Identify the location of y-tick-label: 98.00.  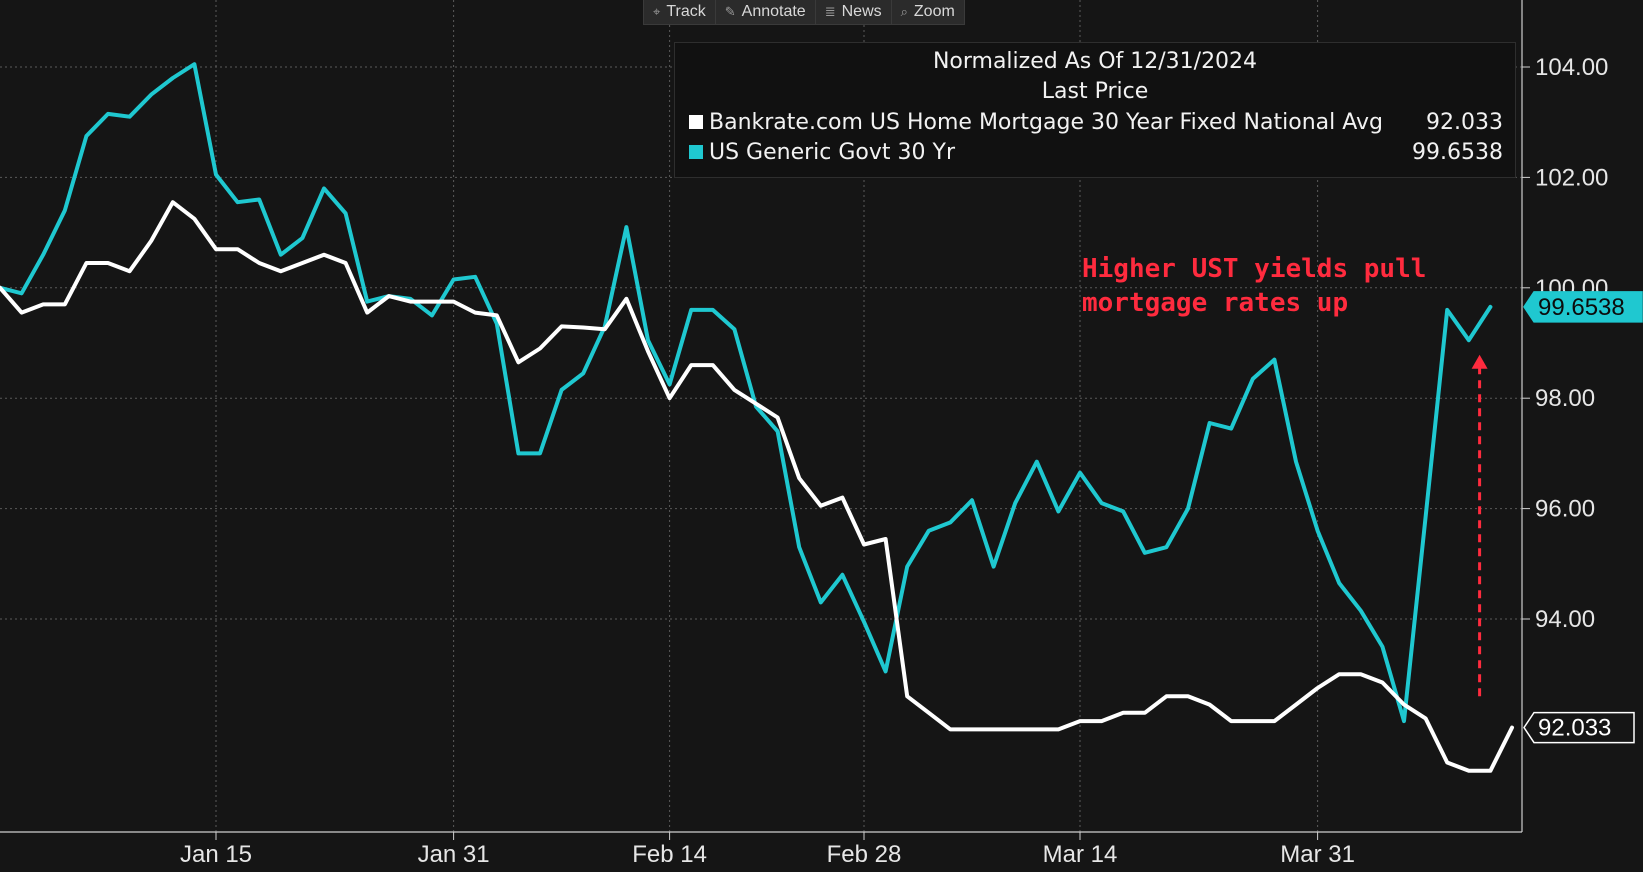
(1565, 398).